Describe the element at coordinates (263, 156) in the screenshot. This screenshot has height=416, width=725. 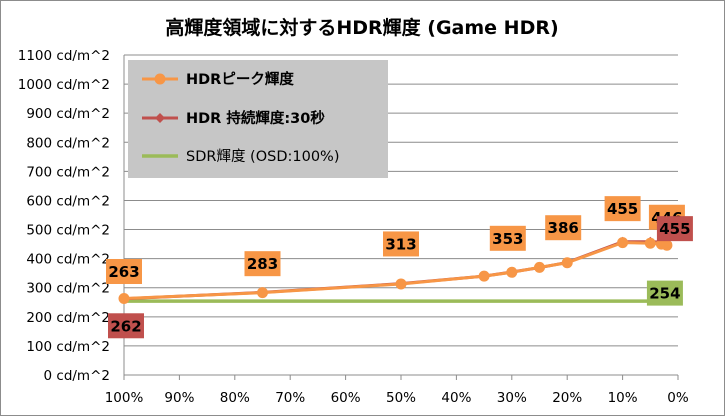
I see `legend-label-3: SDR輝度 (OSD:100%)` at that location.